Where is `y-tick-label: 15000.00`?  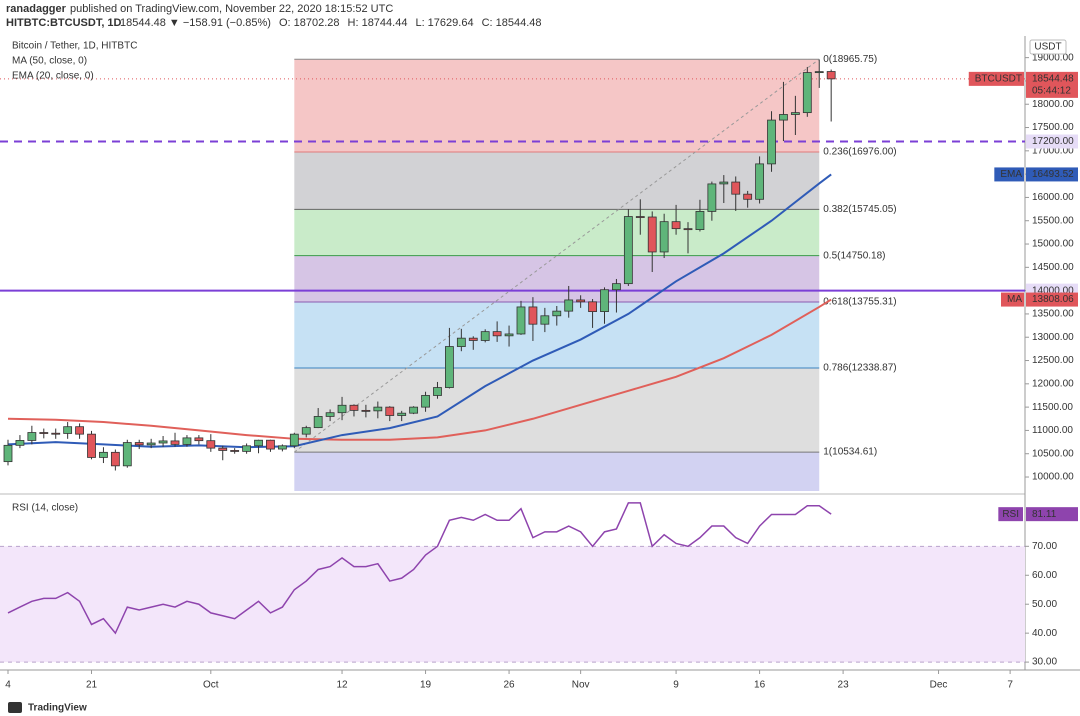 y-tick-label: 15000.00 is located at coordinates (1053, 244).